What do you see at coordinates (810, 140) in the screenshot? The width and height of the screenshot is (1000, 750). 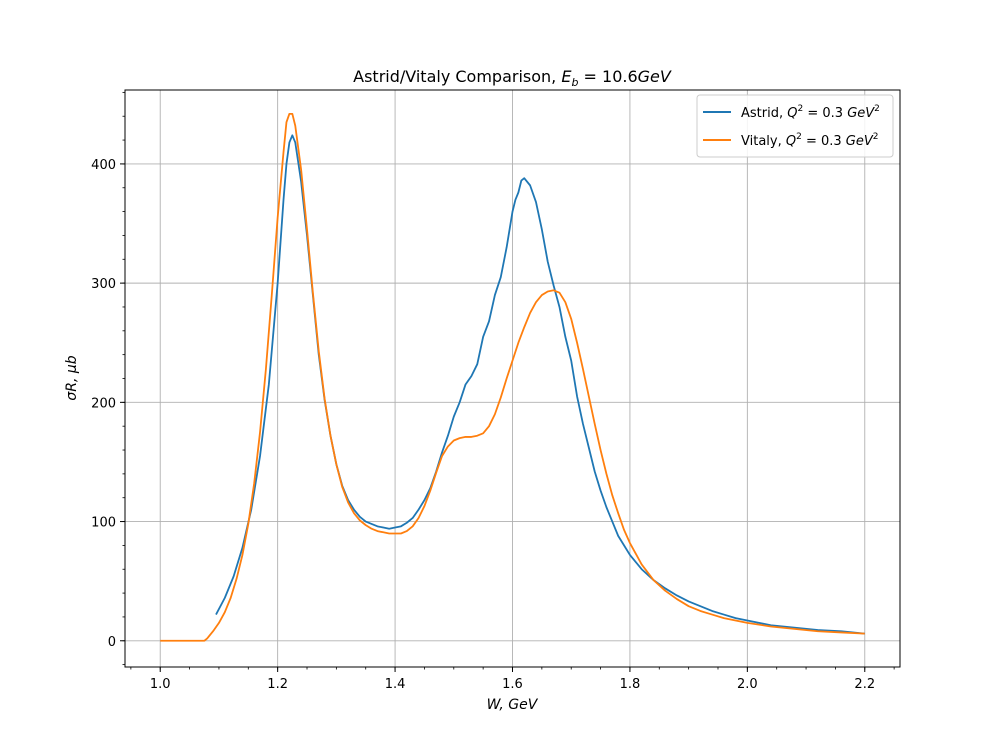 I see `legend-label-vitaly: Vitaly, Q2 = 0.3 GeV2` at bounding box center [810, 140].